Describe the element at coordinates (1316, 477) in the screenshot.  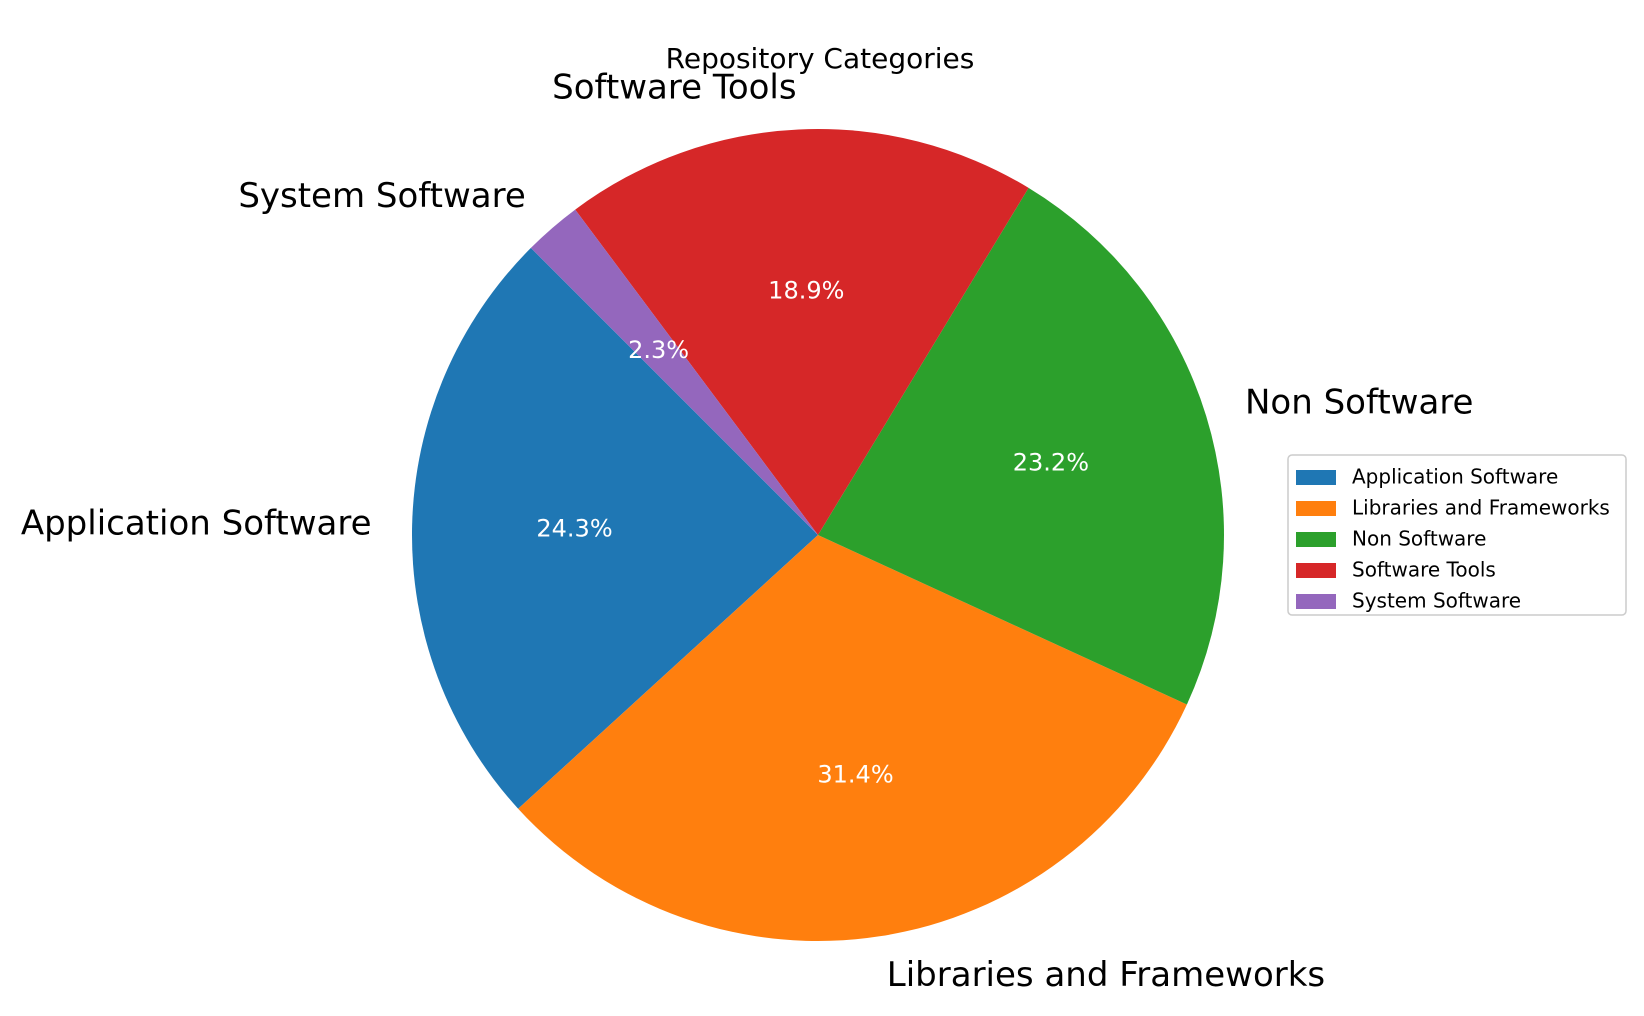
I see `legend-swatch-application-software` at that location.